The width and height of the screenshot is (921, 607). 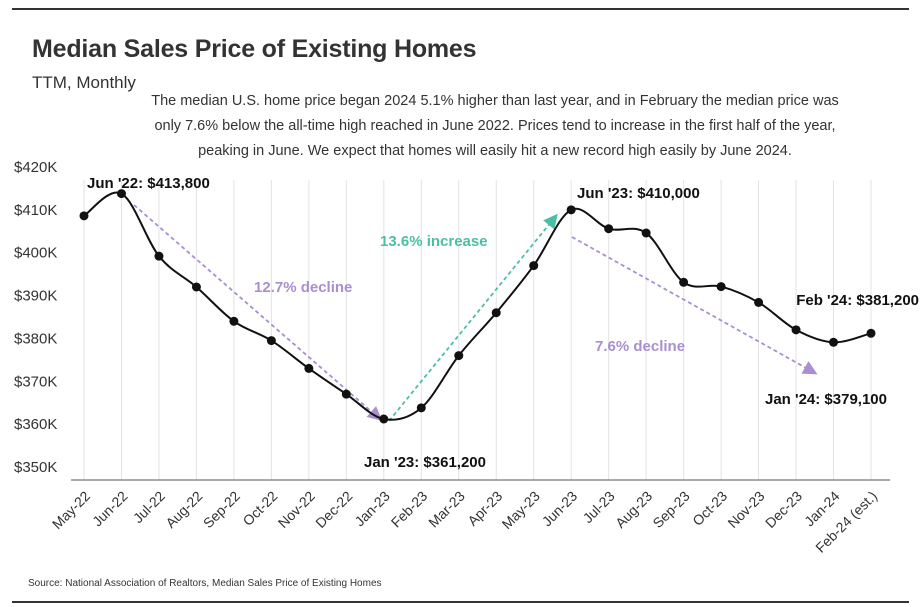 What do you see at coordinates (372, 509) in the screenshot?
I see `x-tick-label: Jan-23` at bounding box center [372, 509].